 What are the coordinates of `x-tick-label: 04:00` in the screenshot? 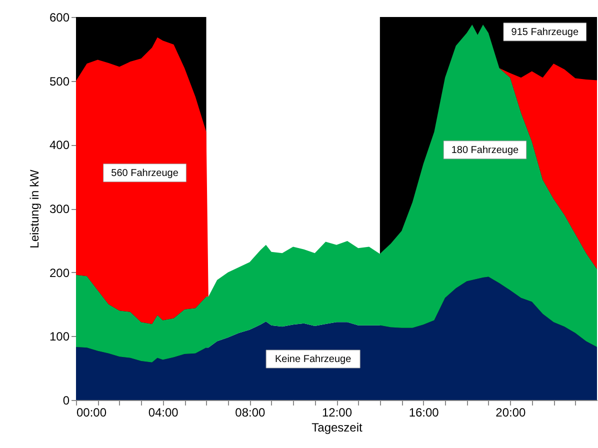 It's located at (163, 413).